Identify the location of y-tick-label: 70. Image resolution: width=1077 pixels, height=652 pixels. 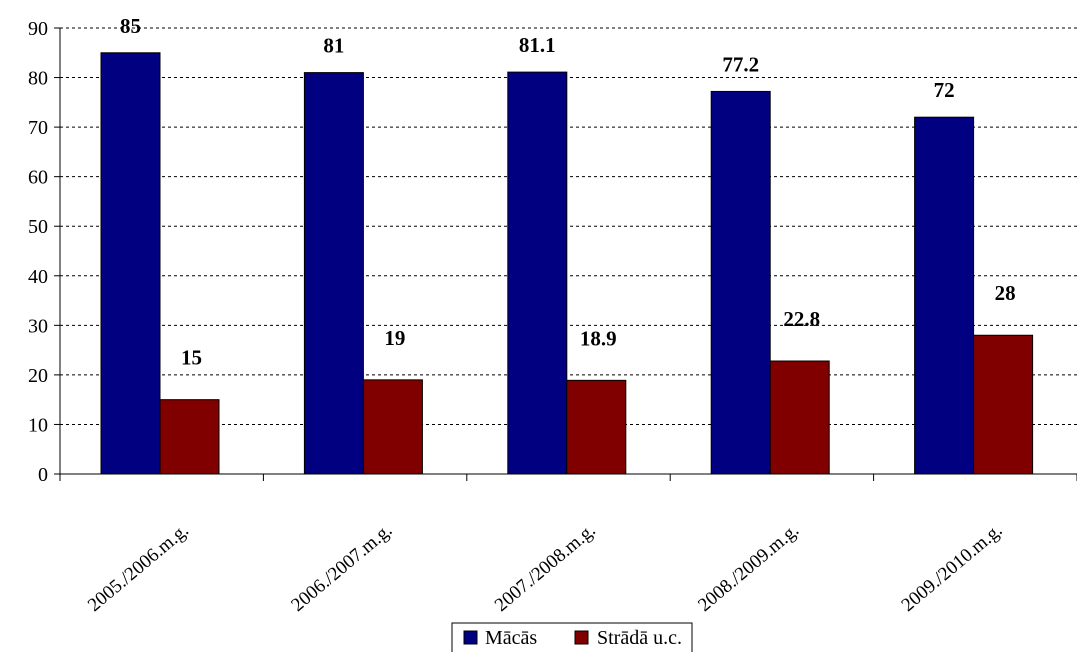
(38, 128).